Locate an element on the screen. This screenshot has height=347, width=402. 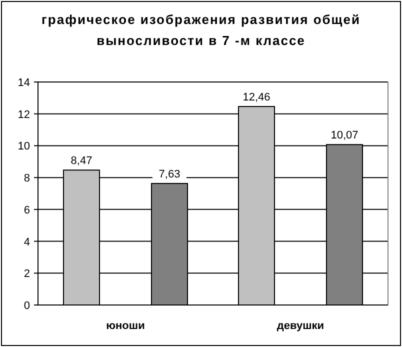
x-tick-label: девушки is located at coordinates (300, 326).